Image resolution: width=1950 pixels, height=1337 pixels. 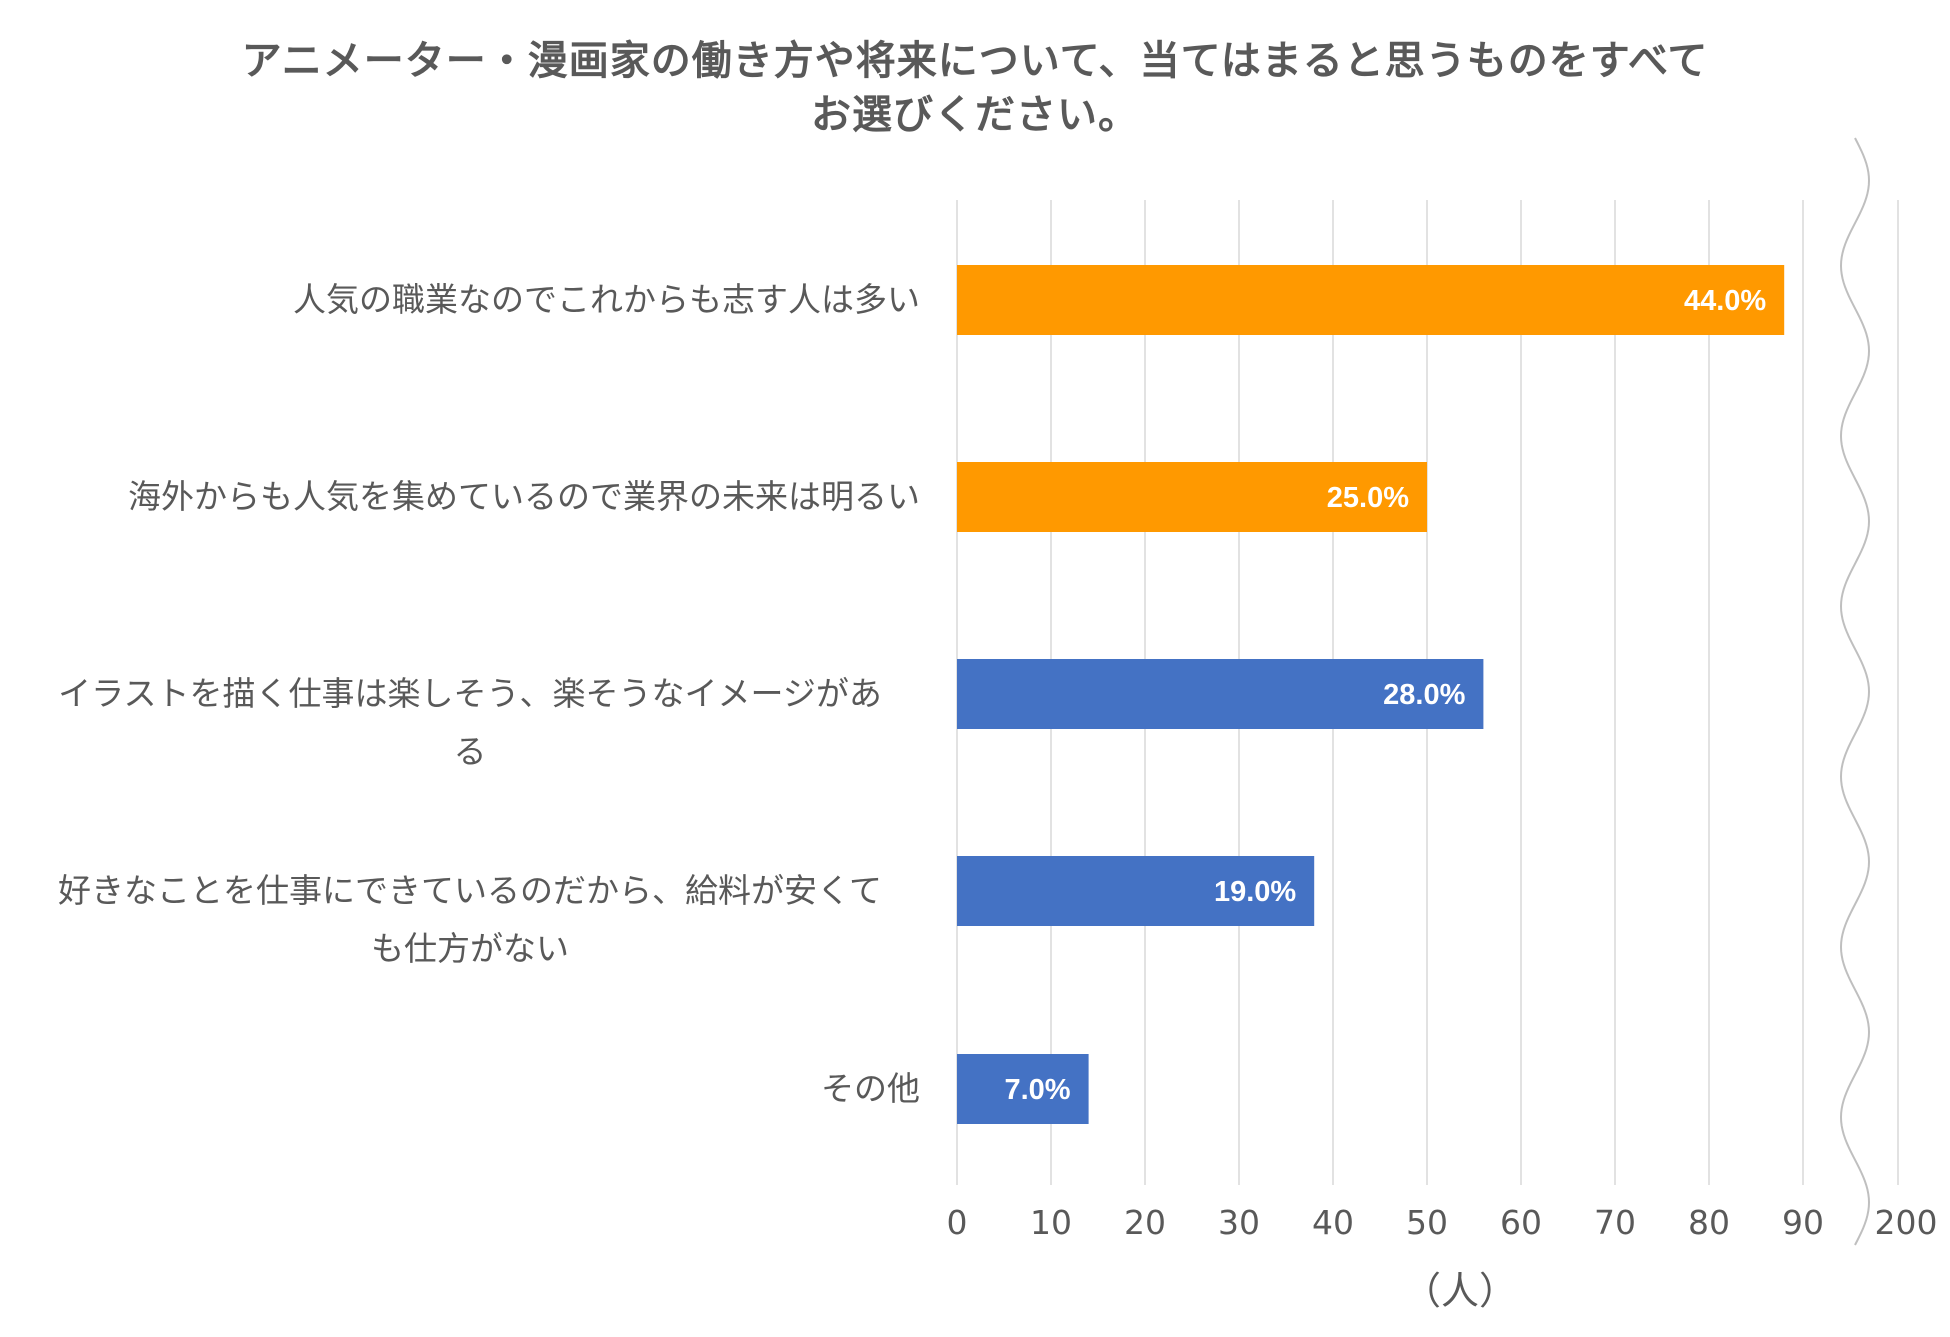 I want to click on data-label-3: 19.0%, so click(x=1255, y=892).